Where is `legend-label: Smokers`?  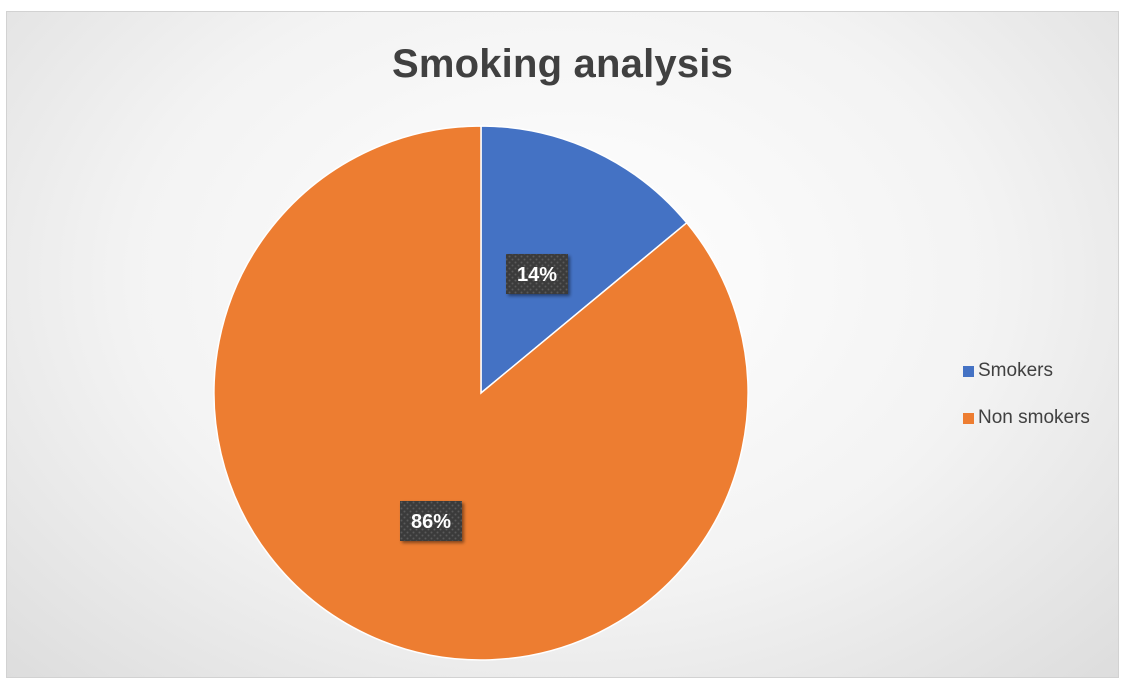
legend-label: Smokers is located at coordinates (1015, 370).